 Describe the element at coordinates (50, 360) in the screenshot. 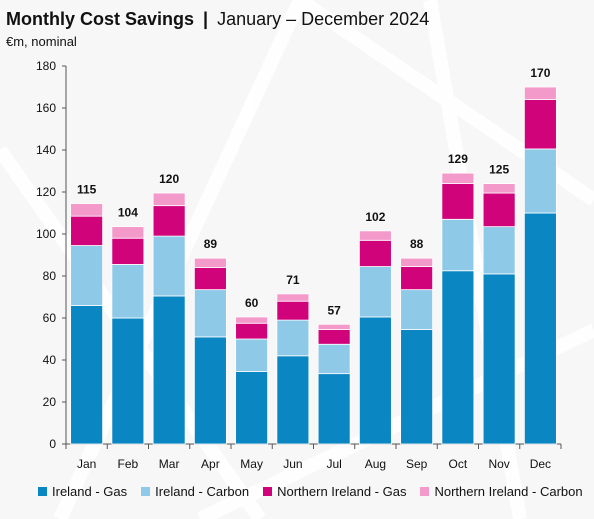

I see `y-tick-label: 40` at that location.